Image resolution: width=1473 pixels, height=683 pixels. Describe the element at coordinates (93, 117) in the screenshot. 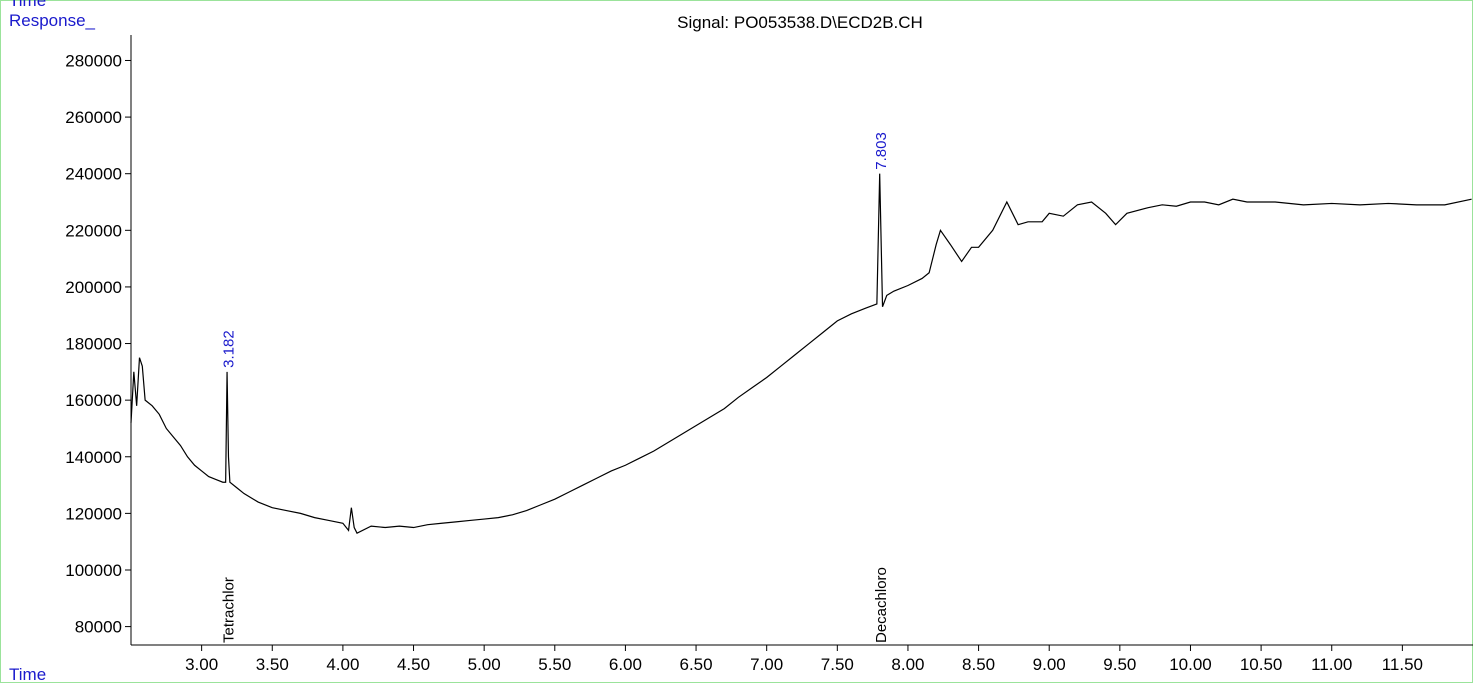

I see `y-tick-label: 260000` at that location.